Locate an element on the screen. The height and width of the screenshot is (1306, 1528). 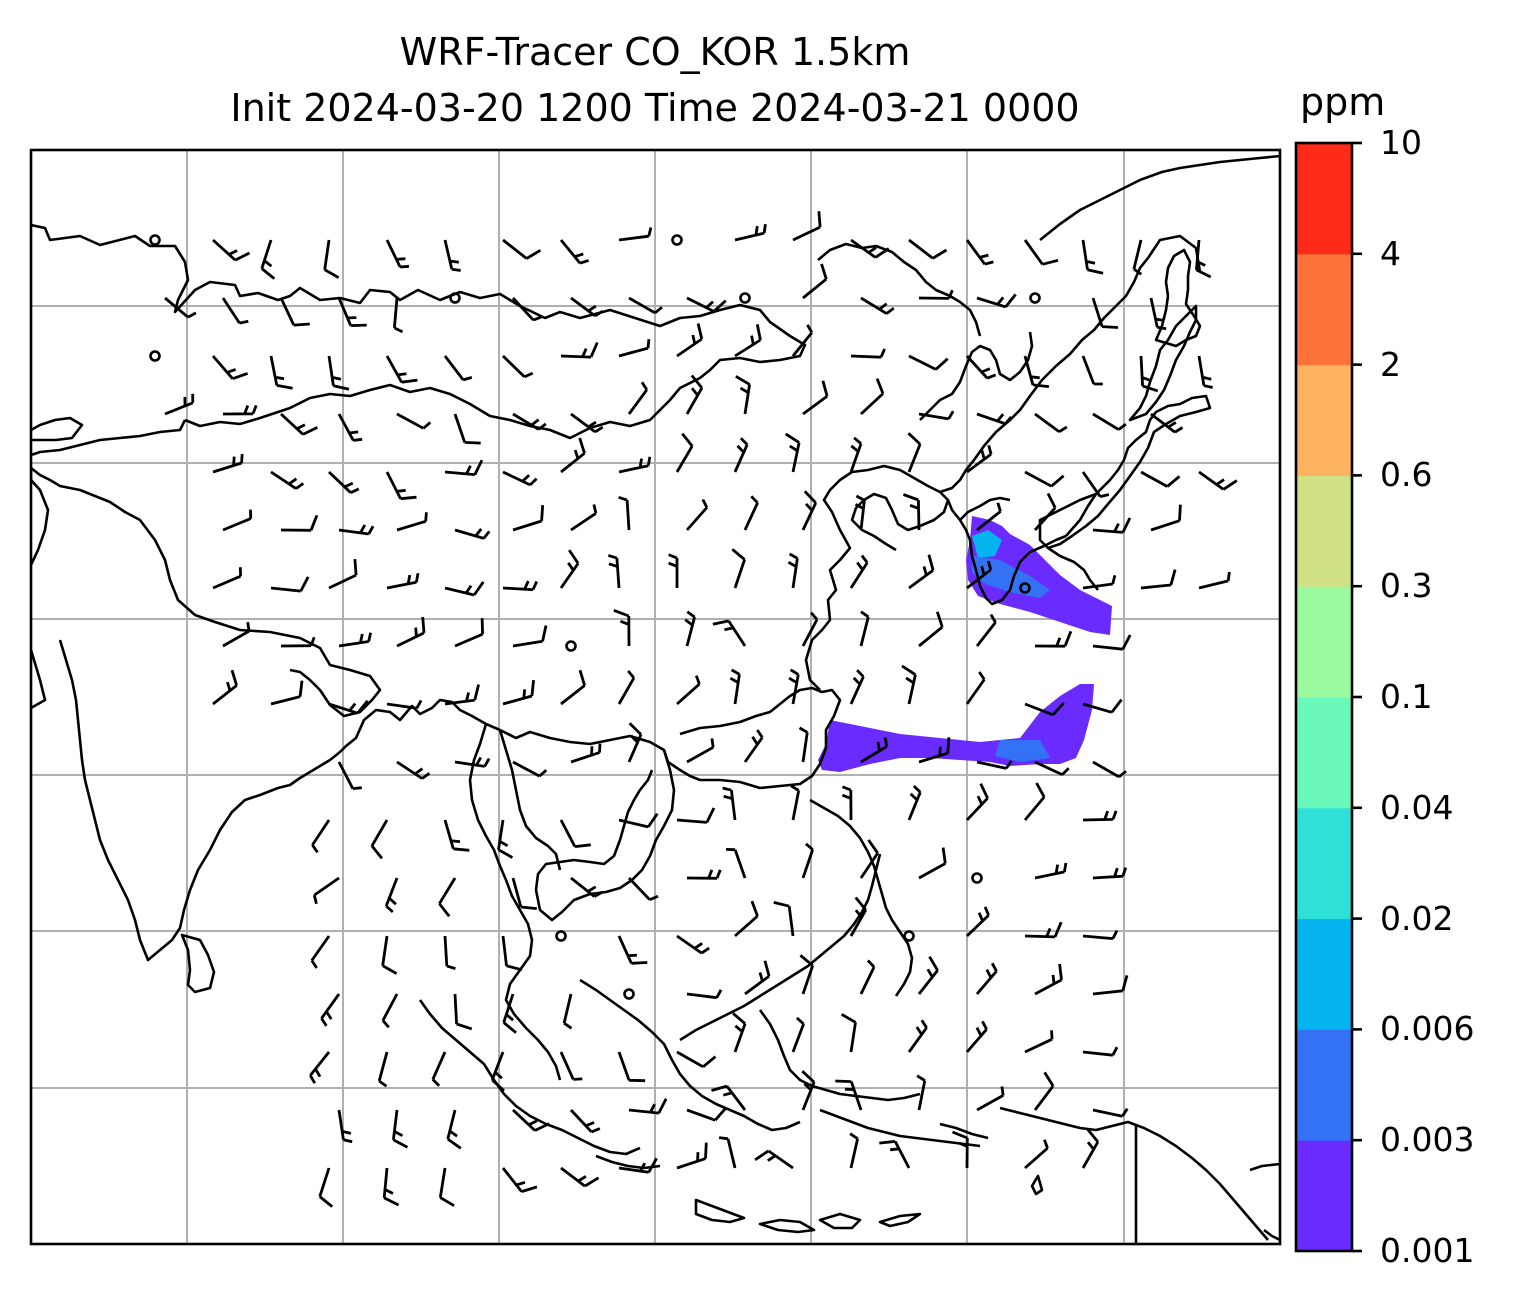
chart-title-line1: WRF-Tracer CO_KOR 1.5km is located at coordinates (655, 52).